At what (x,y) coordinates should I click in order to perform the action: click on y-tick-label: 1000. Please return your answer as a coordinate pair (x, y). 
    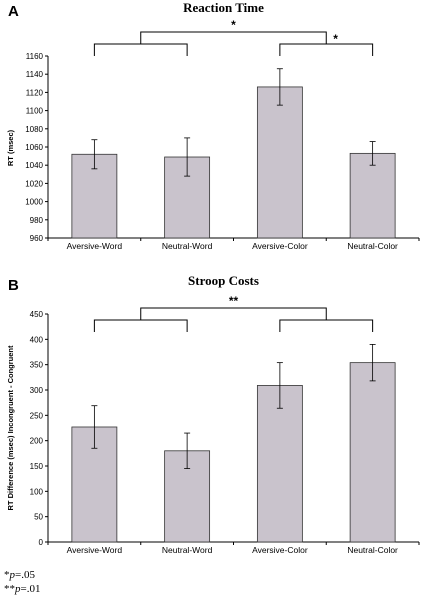
    Looking at the image, I should click on (34, 202).